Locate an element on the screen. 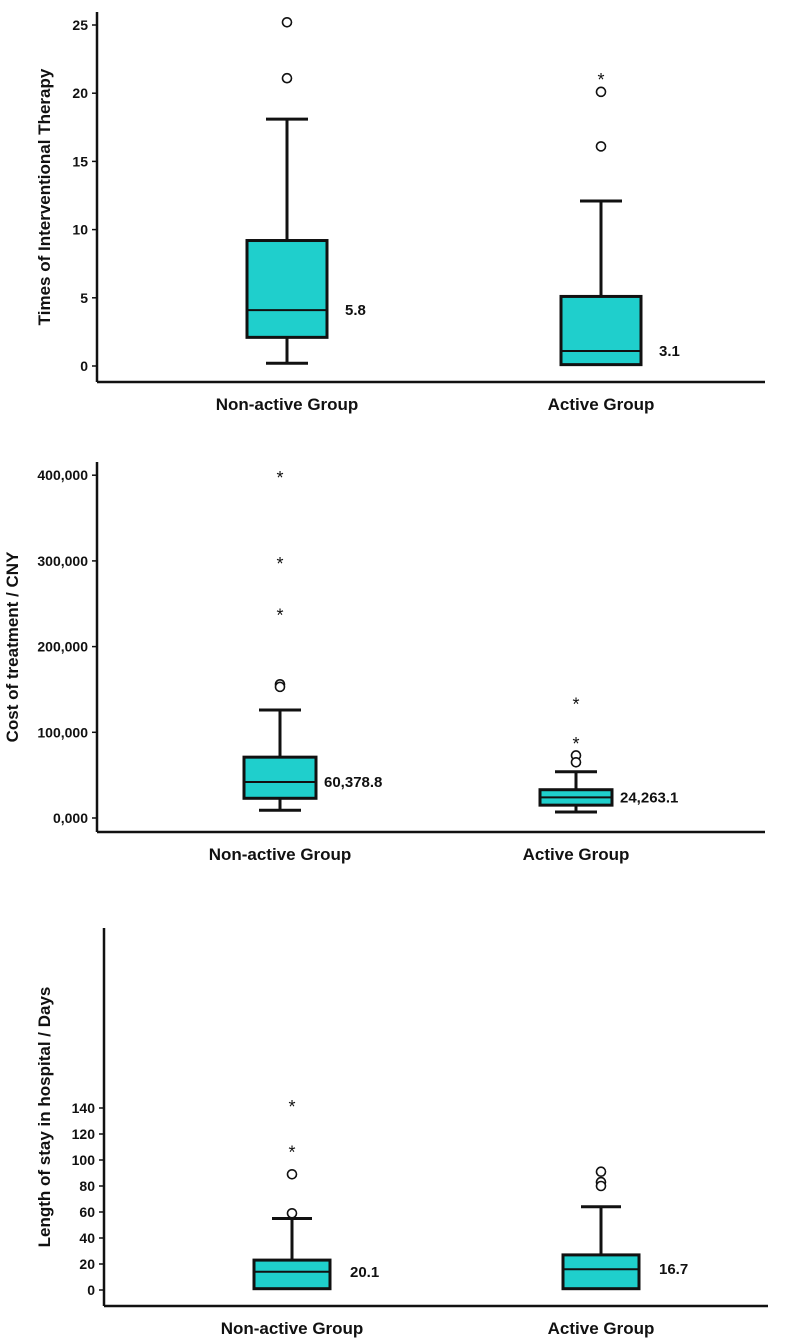 Image resolution: width=795 pixels, height=1339 pixels. y-tick-label: 100,000 is located at coordinates (62, 732).